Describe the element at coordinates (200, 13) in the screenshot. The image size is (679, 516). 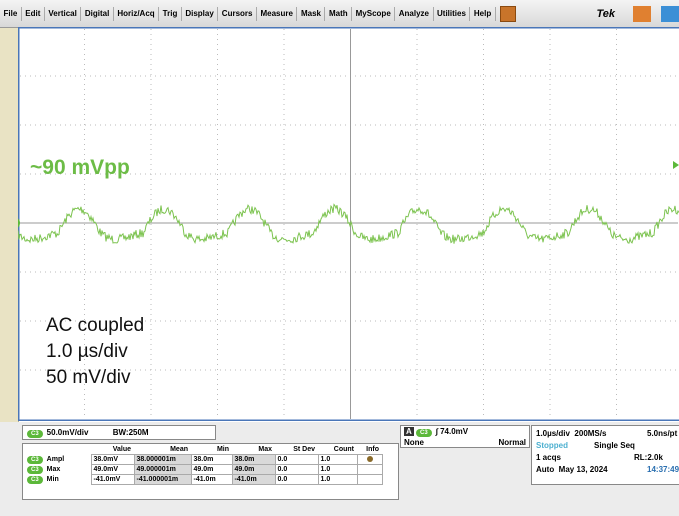
I see `menu-item: Display` at that location.